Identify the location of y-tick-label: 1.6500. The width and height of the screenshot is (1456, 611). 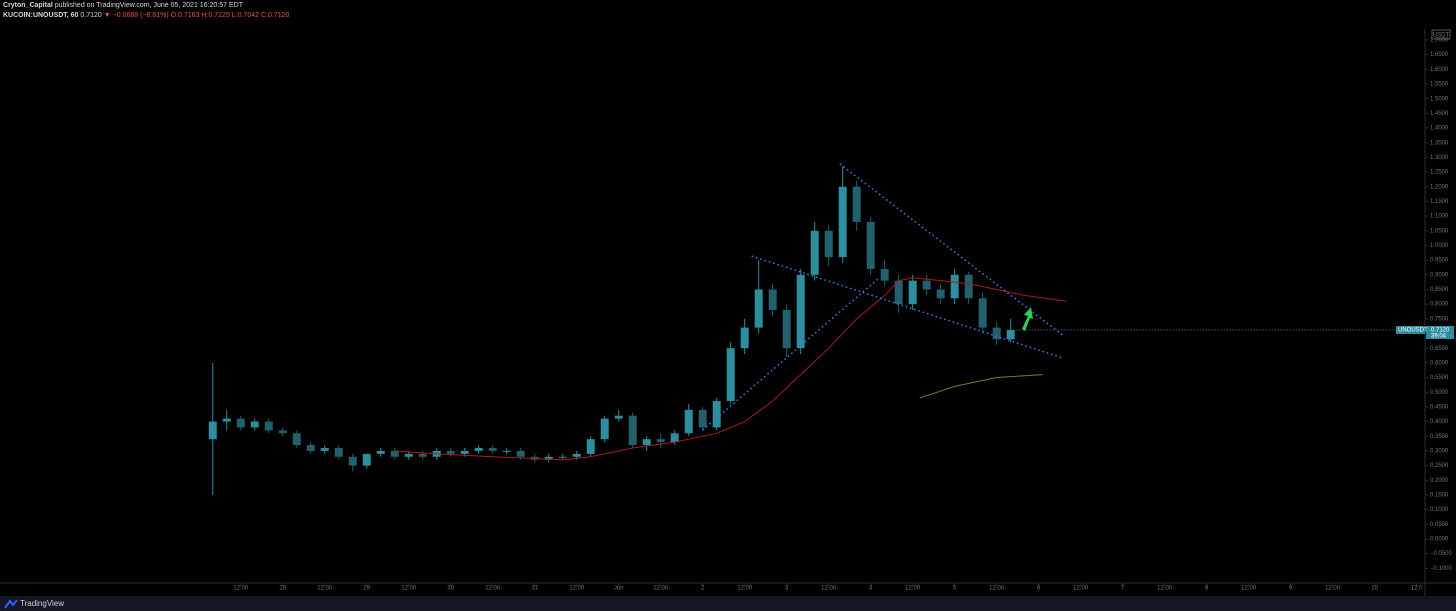
(1439, 55).